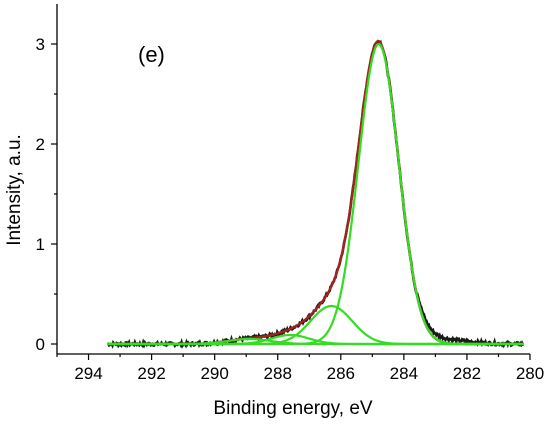  Describe the element at coordinates (40, 144) in the screenshot. I see `y-tick-label: 2` at that location.